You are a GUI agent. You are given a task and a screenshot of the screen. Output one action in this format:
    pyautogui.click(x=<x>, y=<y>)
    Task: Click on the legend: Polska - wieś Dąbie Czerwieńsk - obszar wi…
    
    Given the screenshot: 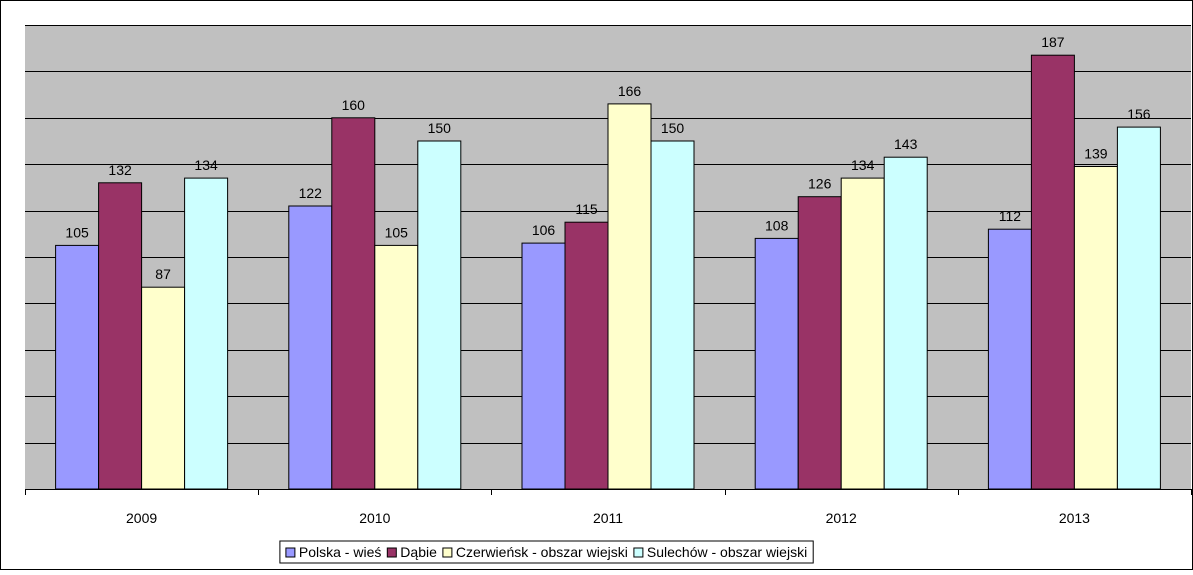 What is the action you would take?
    pyautogui.click(x=546, y=552)
    